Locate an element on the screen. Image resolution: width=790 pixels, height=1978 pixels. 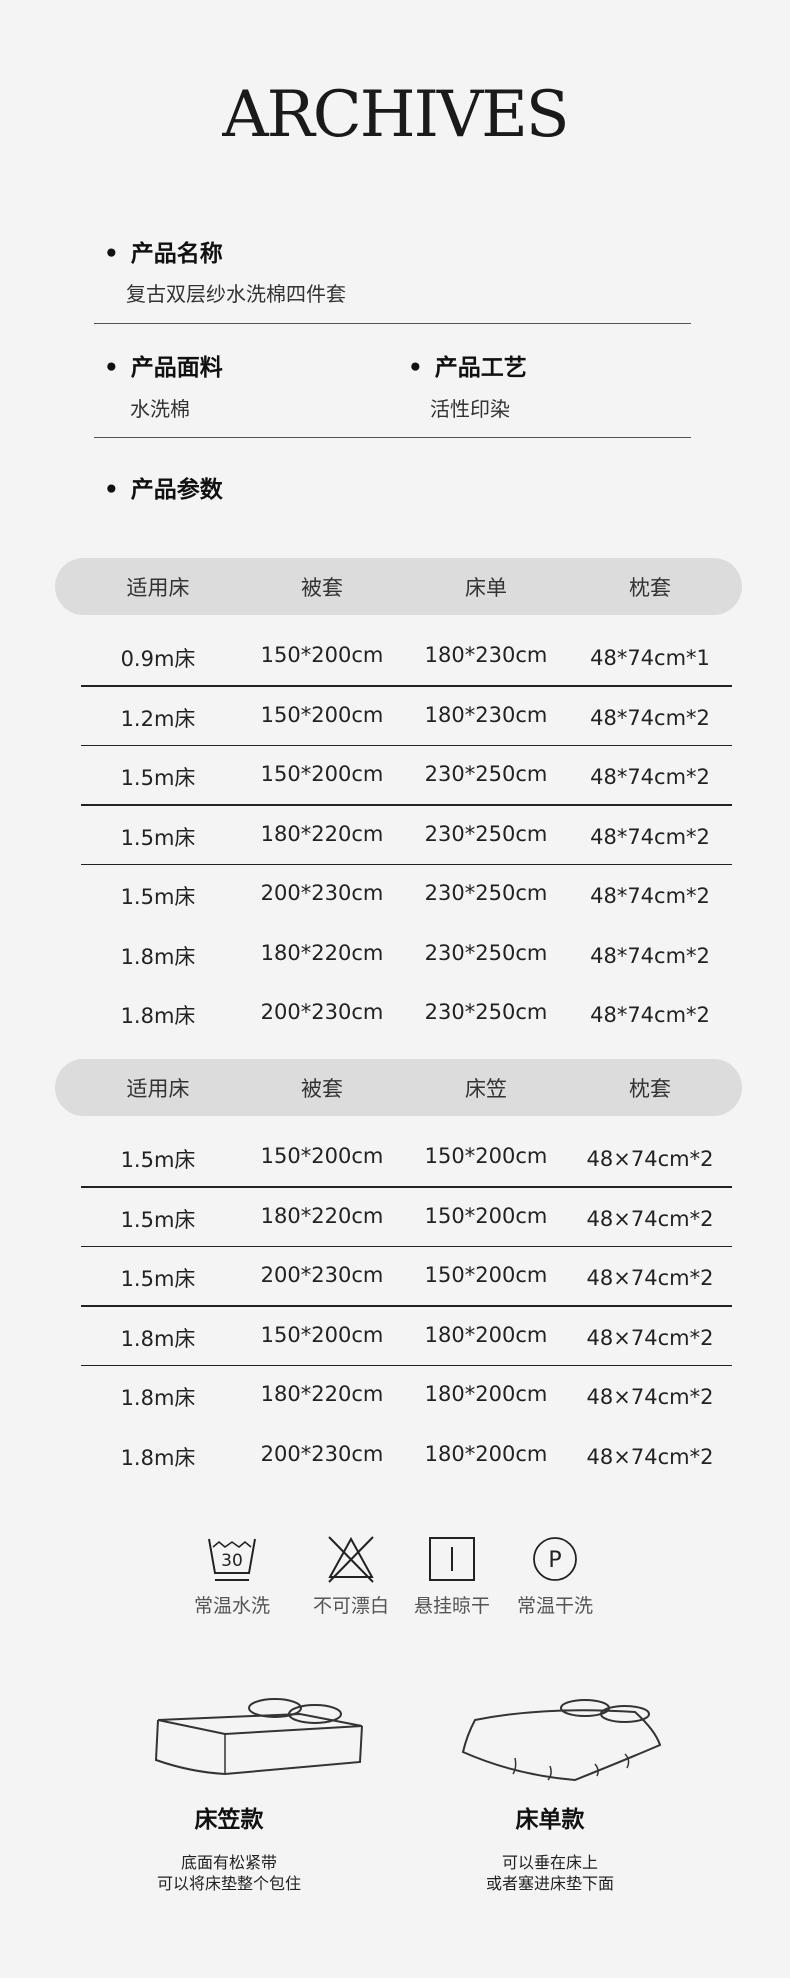
care-label: 常温水洗 is located at coordinates (231, 1606).